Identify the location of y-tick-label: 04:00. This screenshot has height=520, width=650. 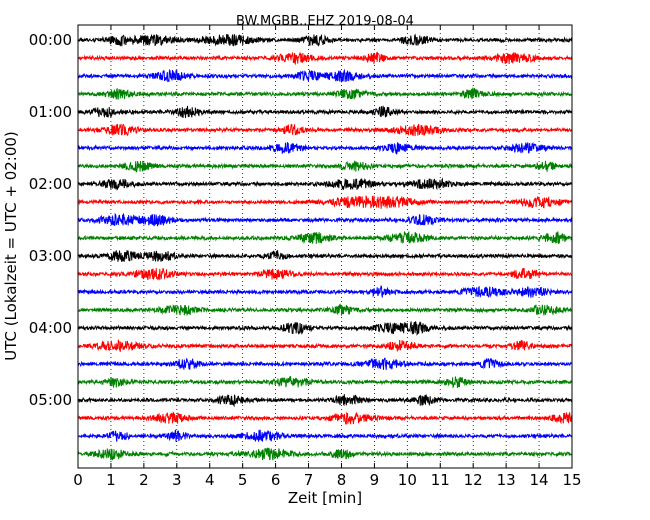
(50, 328).